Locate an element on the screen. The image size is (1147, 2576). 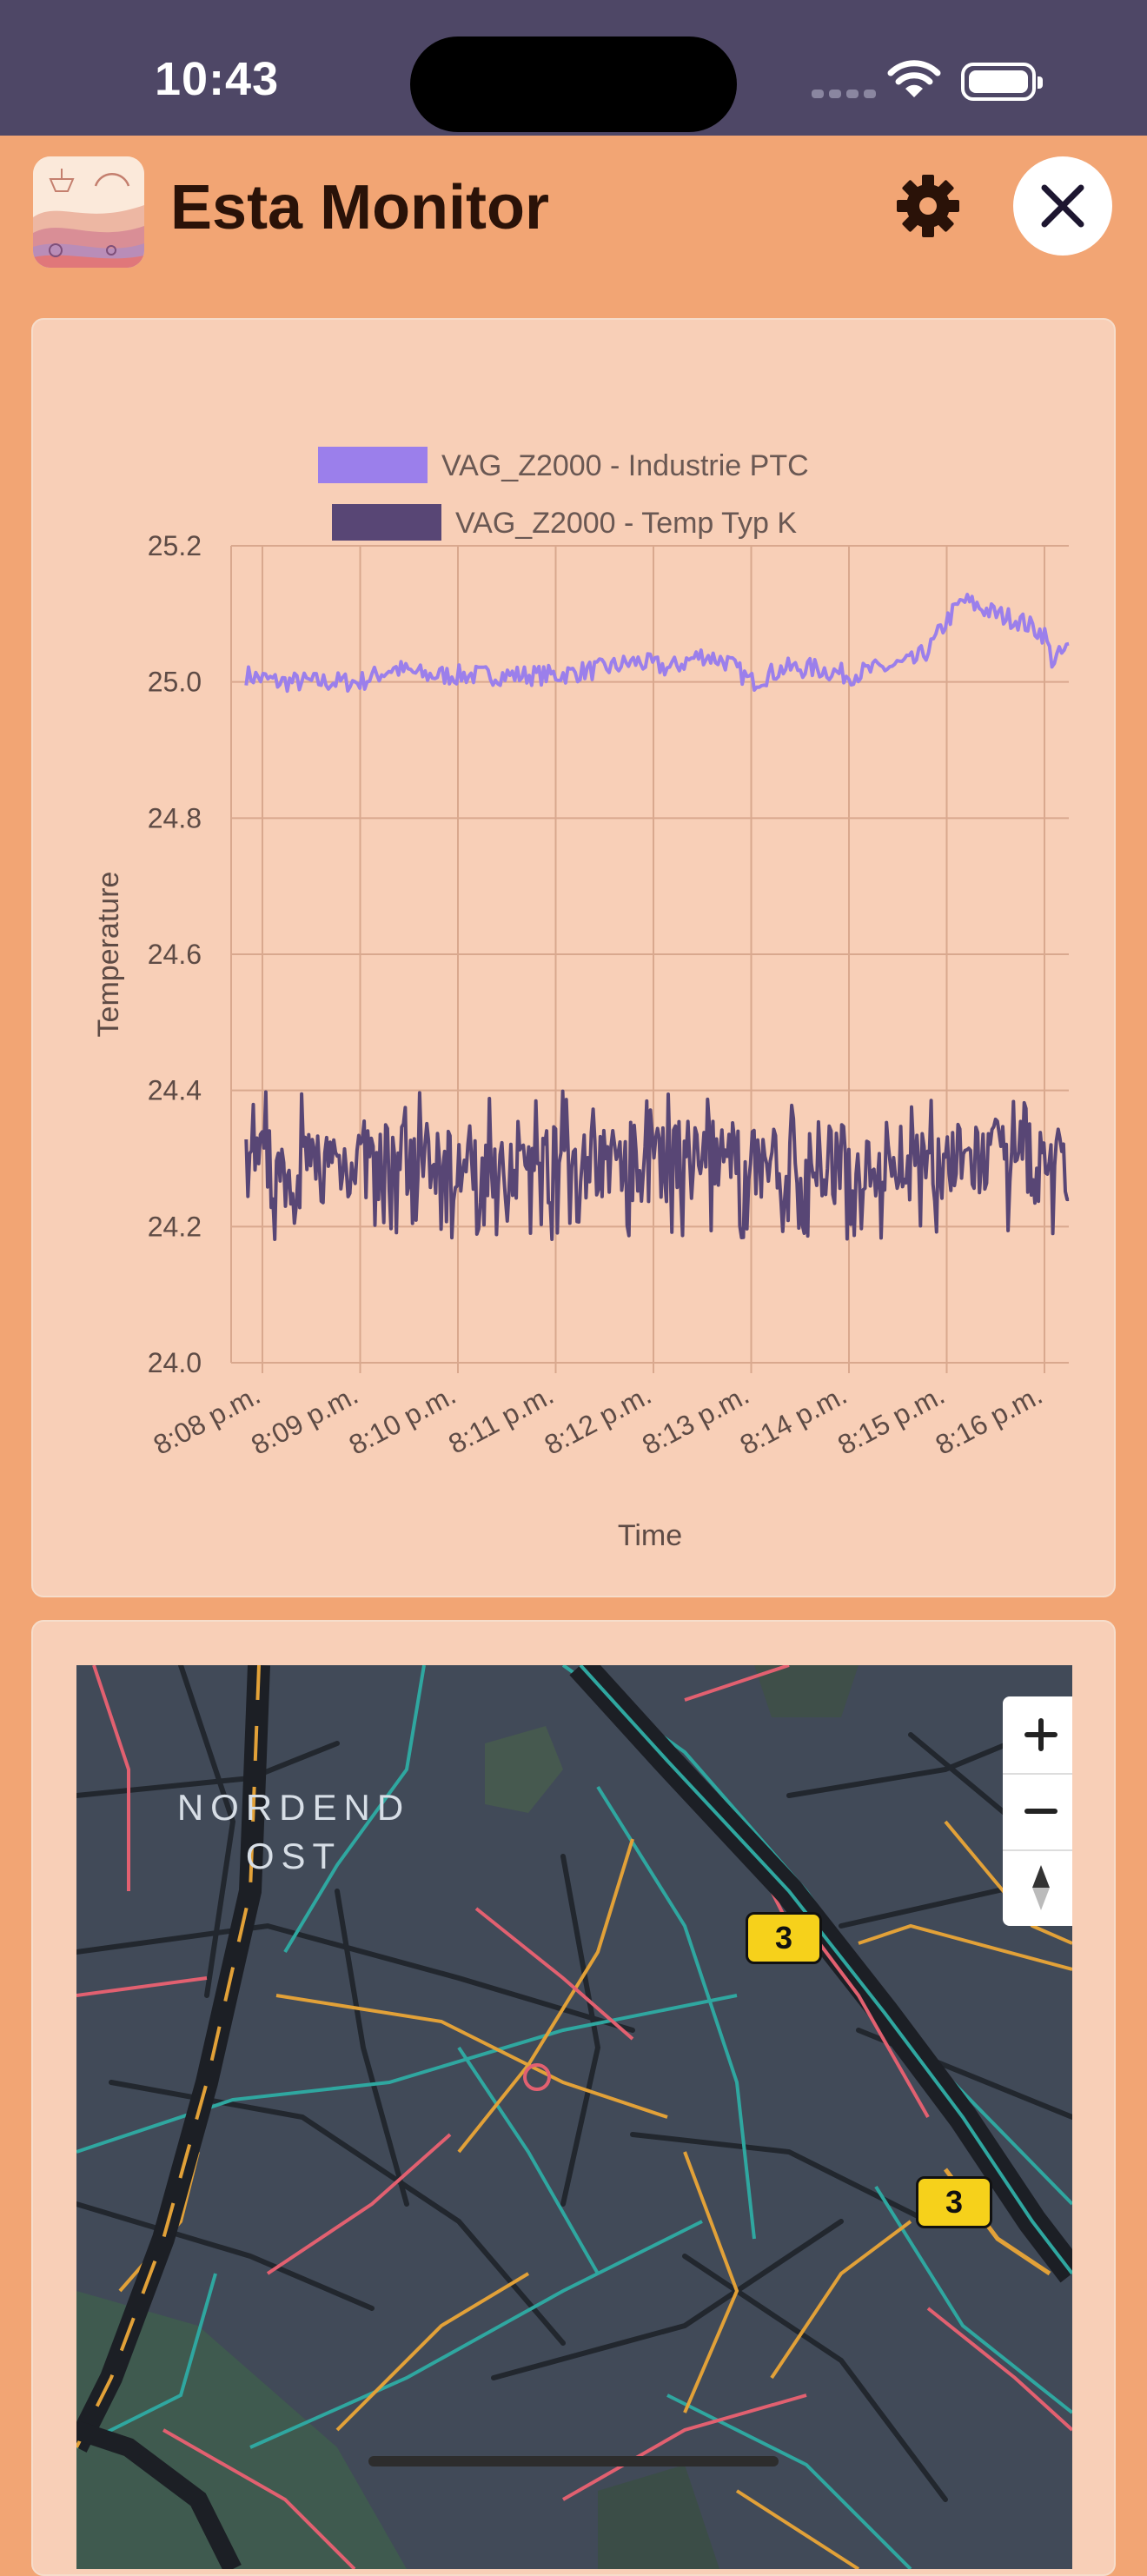
compass-button is located at coordinates (1037, 1887).